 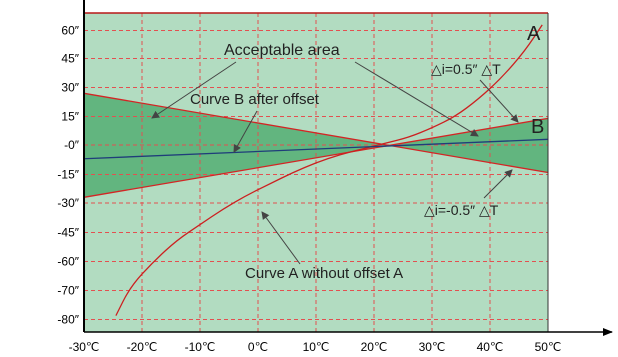 I want to click on curve-a-end-label: A, so click(x=534, y=34).